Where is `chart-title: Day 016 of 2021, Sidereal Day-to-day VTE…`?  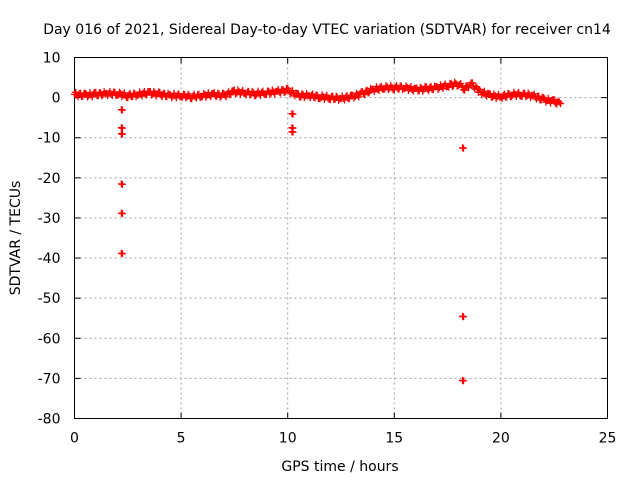 chart-title: Day 016 of 2021, Sidereal Day-to-day VTE… is located at coordinates (327, 30).